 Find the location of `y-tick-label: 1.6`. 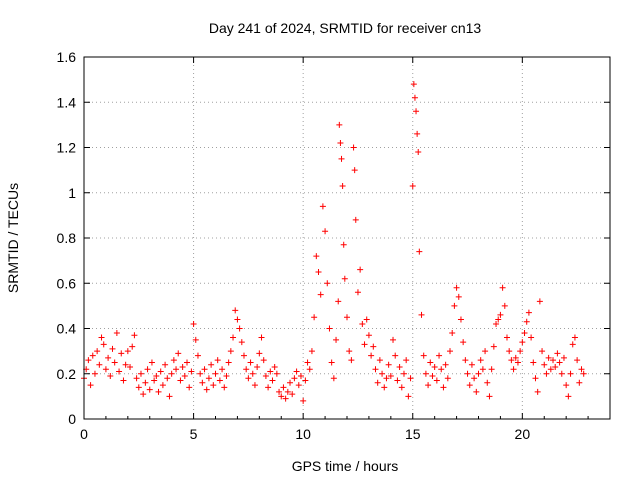

y-tick-label: 1.6 is located at coordinates (67, 57).